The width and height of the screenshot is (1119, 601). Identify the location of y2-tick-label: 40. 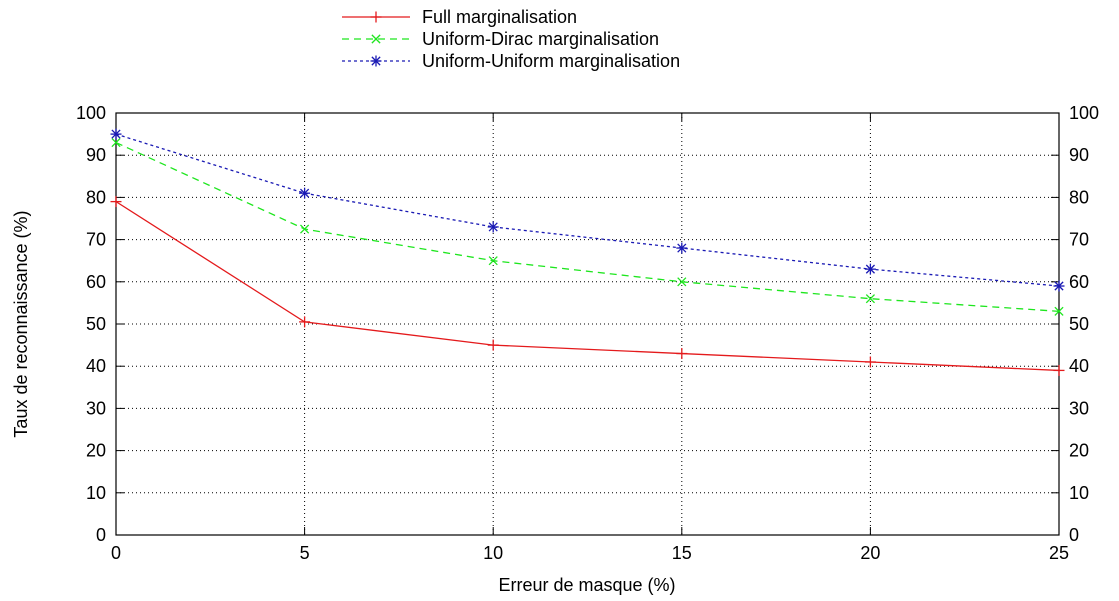
(1079, 366).